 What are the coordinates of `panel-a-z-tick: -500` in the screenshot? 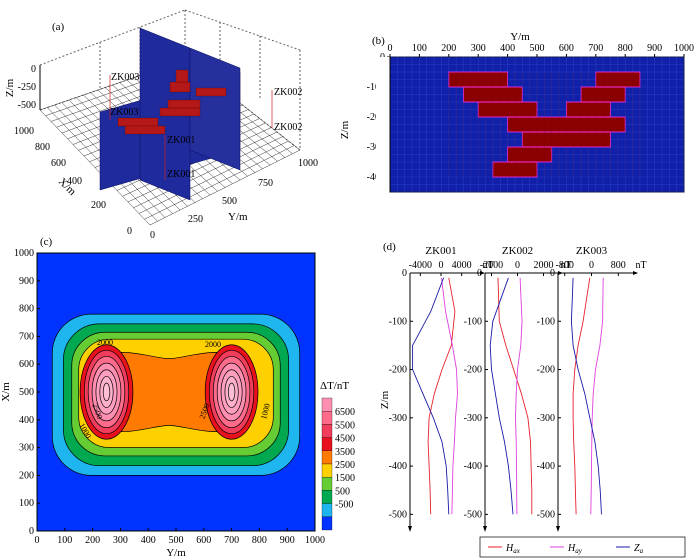 It's located at (27, 105).